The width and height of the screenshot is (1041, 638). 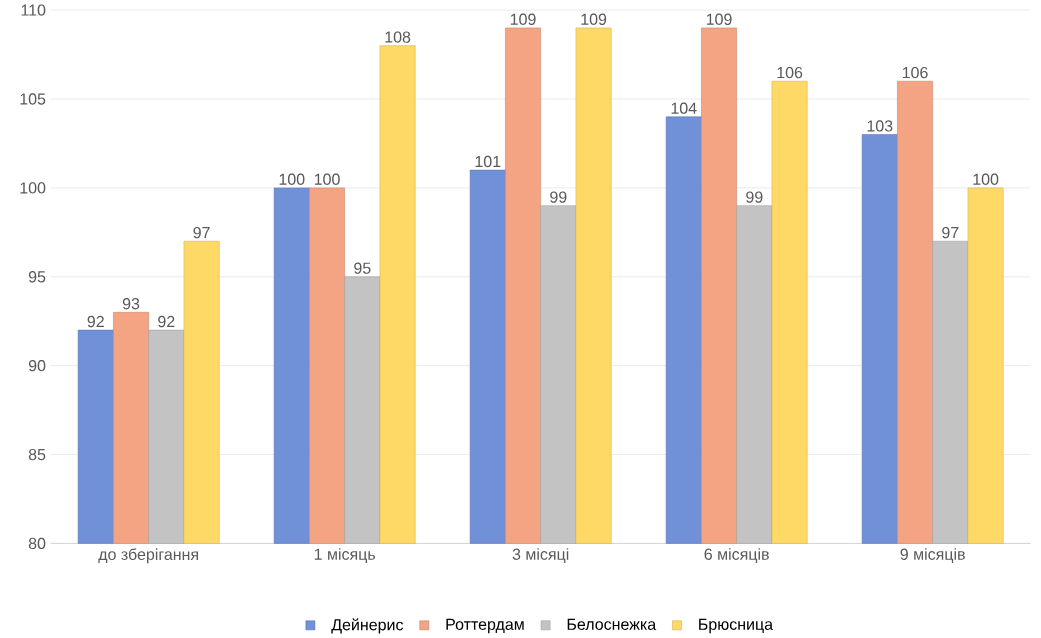 What do you see at coordinates (540, 556) in the screenshot?
I see `x-tick-label: 3 місяці` at bounding box center [540, 556].